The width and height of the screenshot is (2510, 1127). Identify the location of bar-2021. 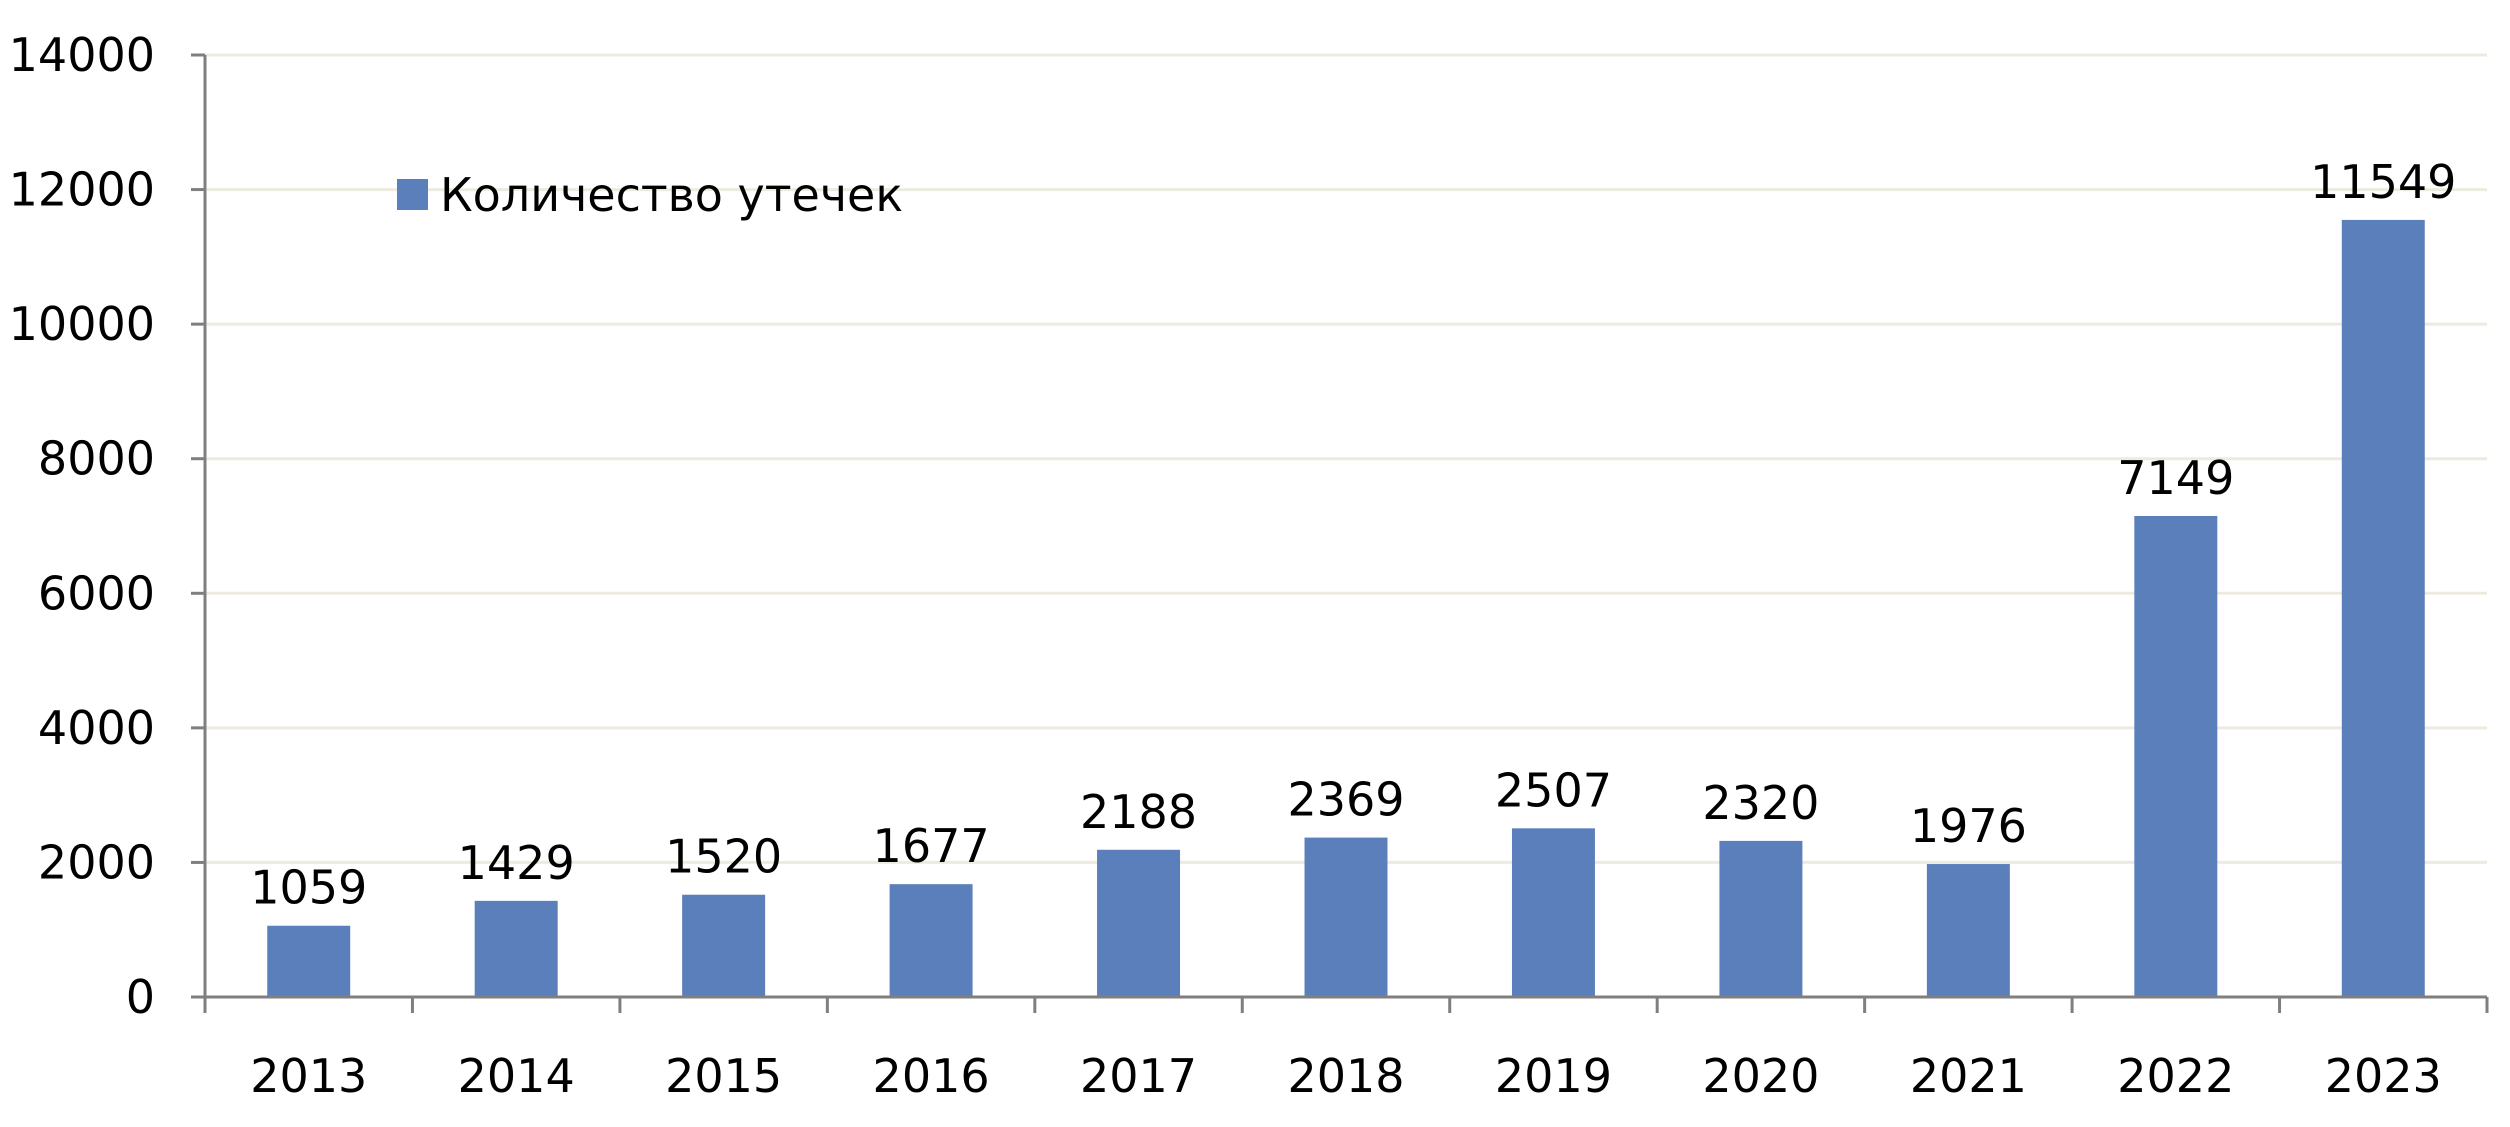
(1968, 930).